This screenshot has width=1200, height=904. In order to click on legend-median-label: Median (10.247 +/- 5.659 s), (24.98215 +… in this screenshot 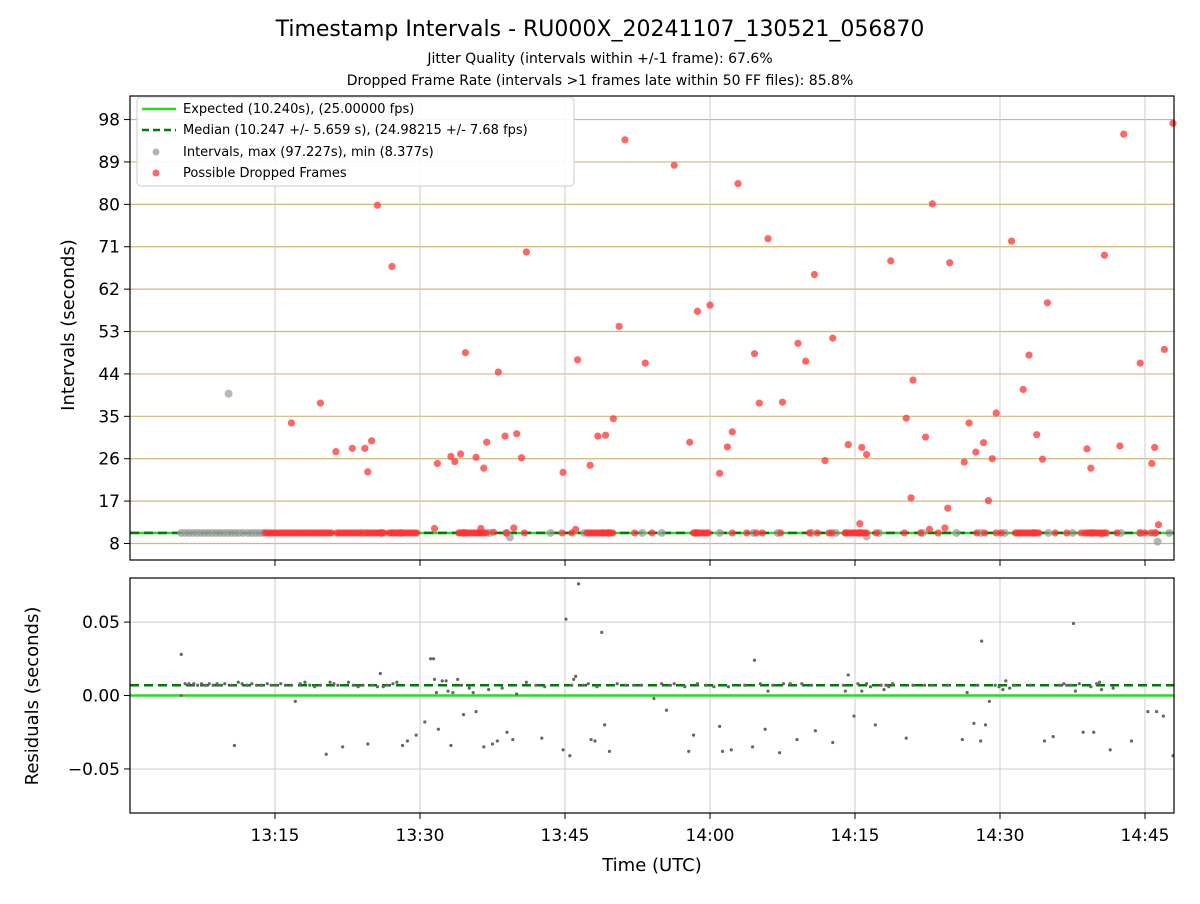, I will do `click(355, 130)`.